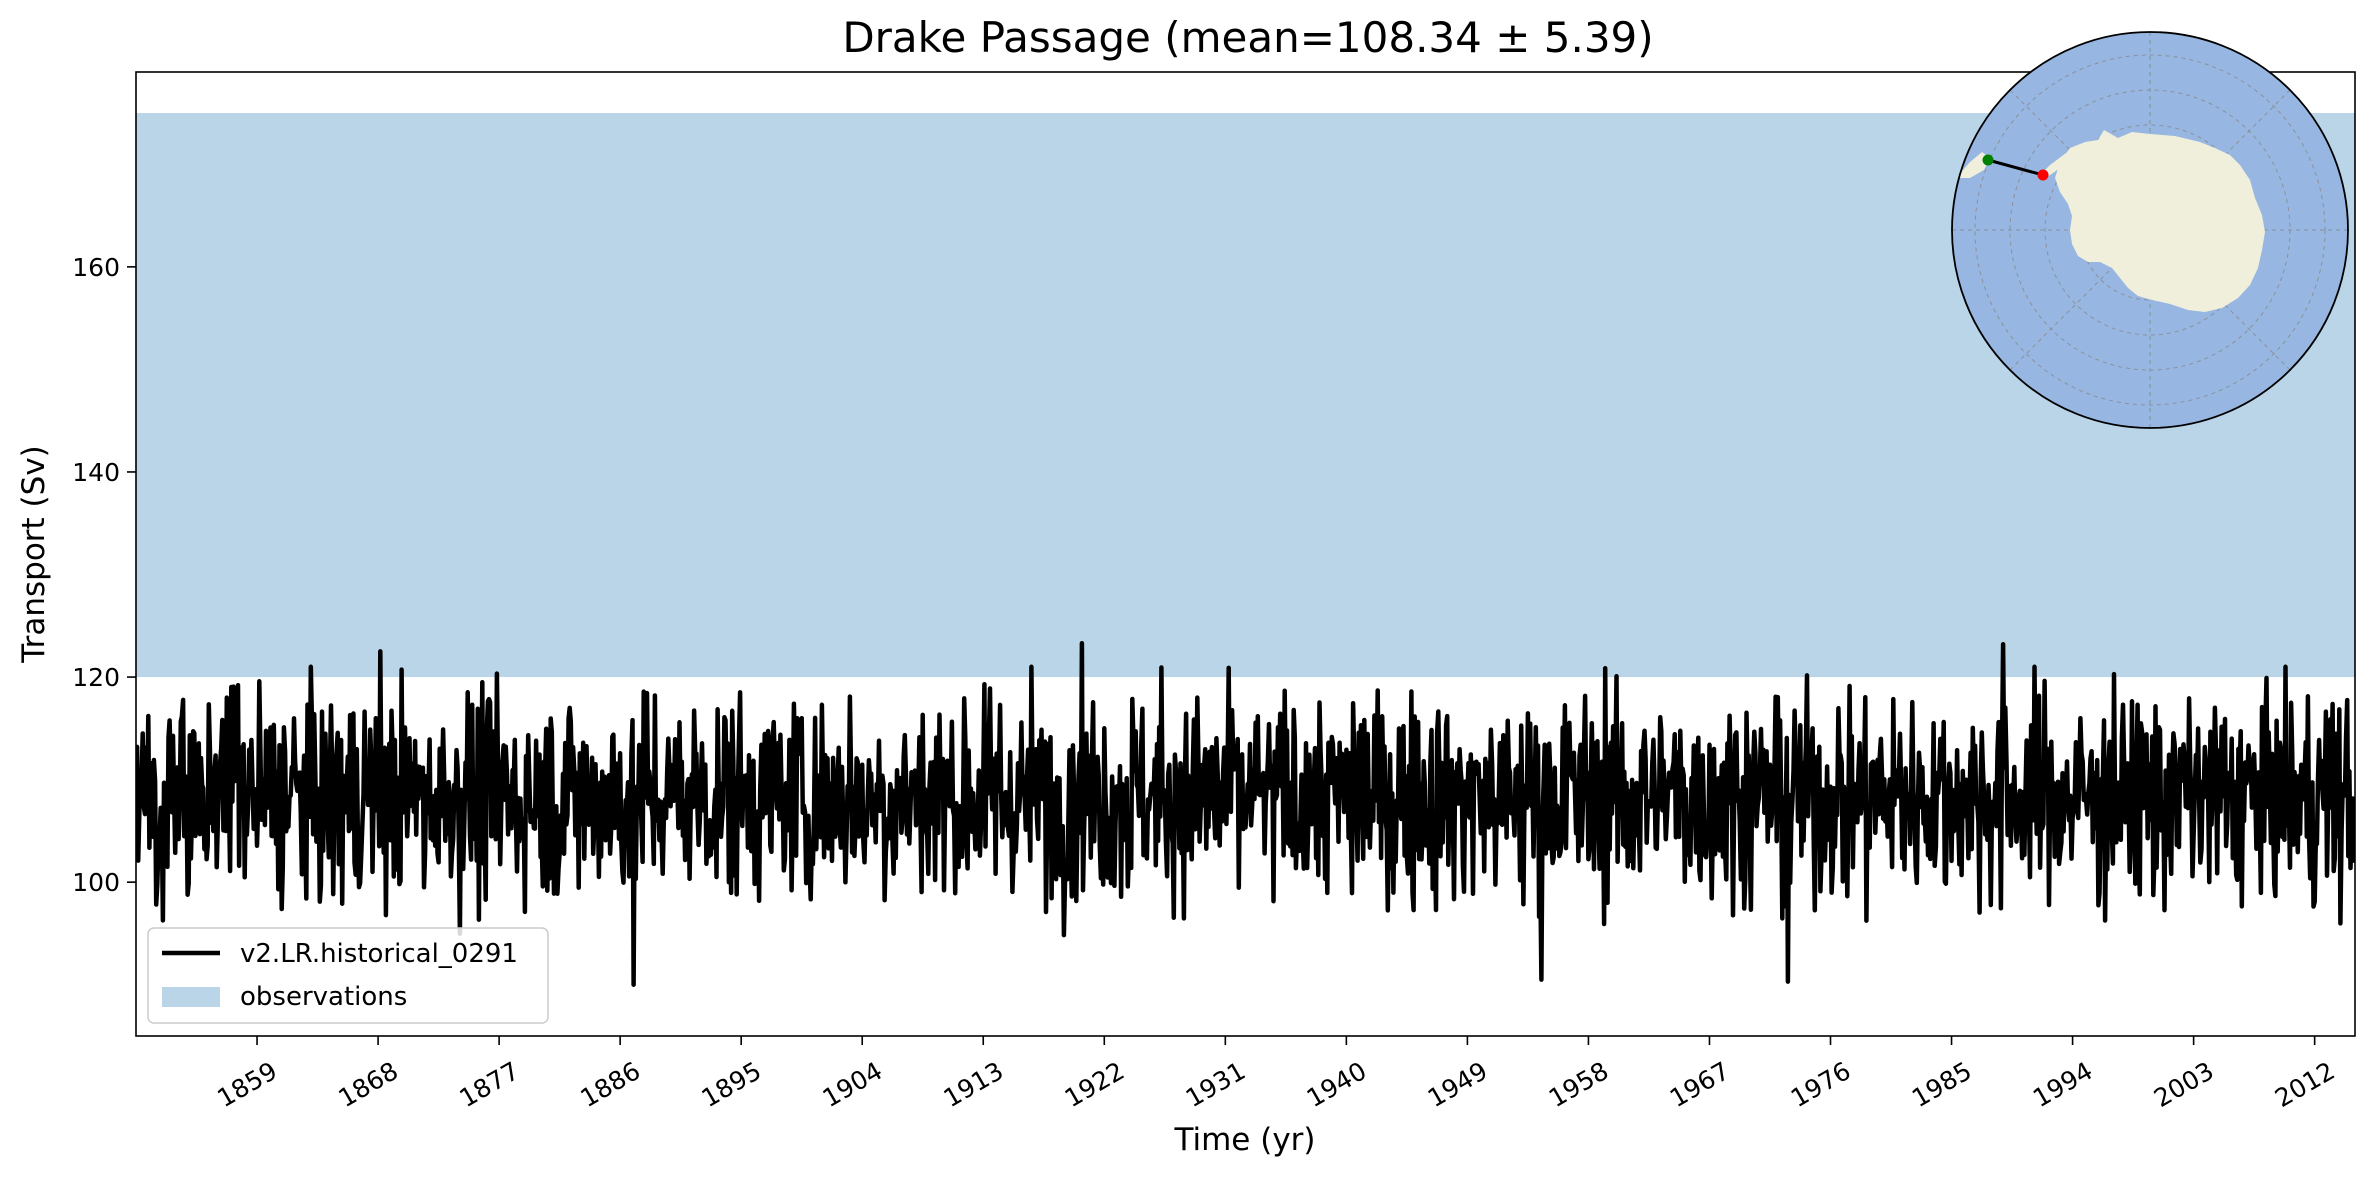 The image size is (2375, 1180). Describe the element at coordinates (1337, 1084) in the screenshot. I see `x-tick-label: 1940` at that location.